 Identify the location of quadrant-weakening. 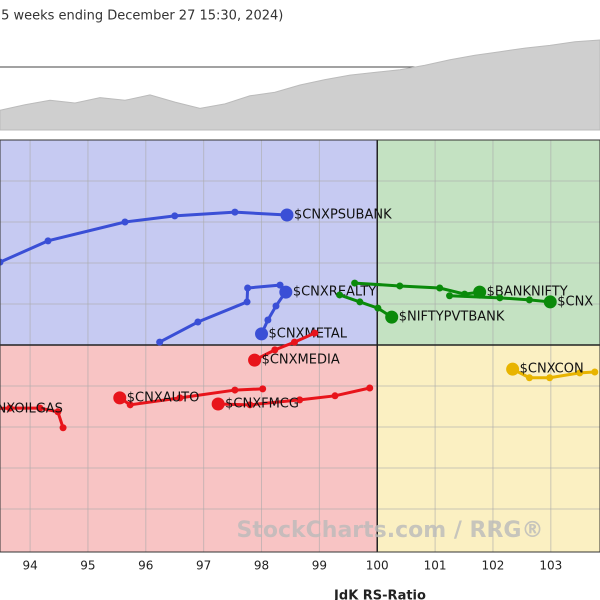
(488, 448).